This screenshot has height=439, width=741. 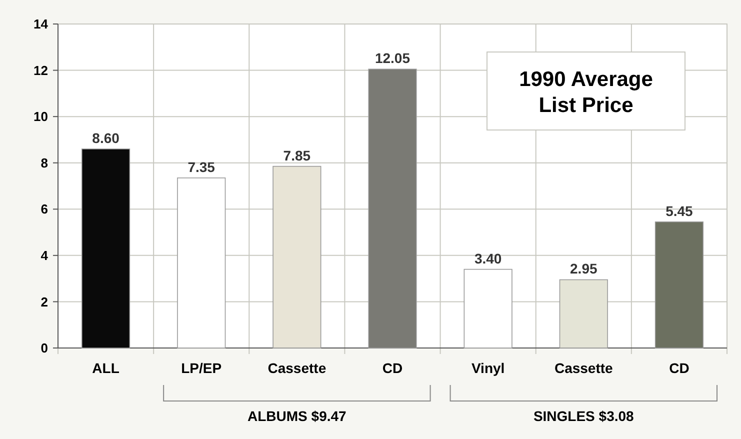 What do you see at coordinates (584, 268) in the screenshot?
I see `data-label: 2.95` at bounding box center [584, 268].